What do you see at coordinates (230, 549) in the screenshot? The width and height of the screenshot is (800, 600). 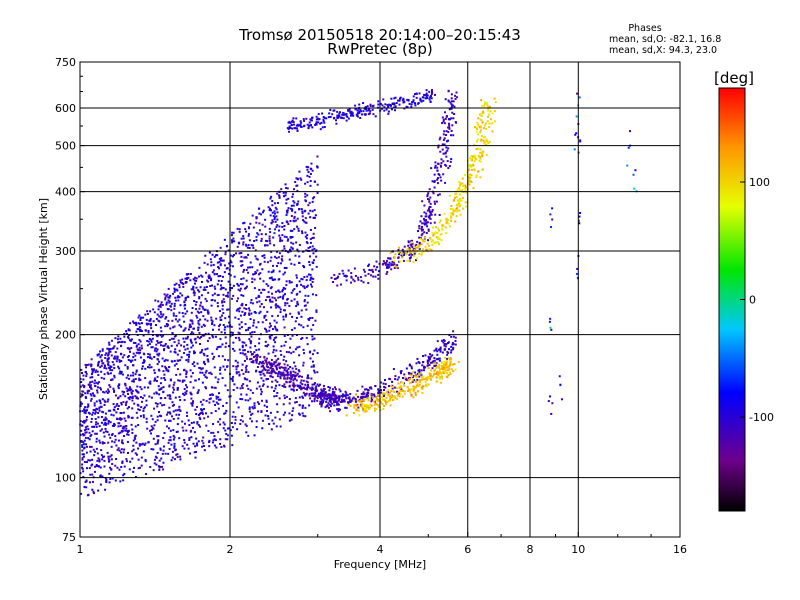 I see `x-tick-label: 2` at bounding box center [230, 549].